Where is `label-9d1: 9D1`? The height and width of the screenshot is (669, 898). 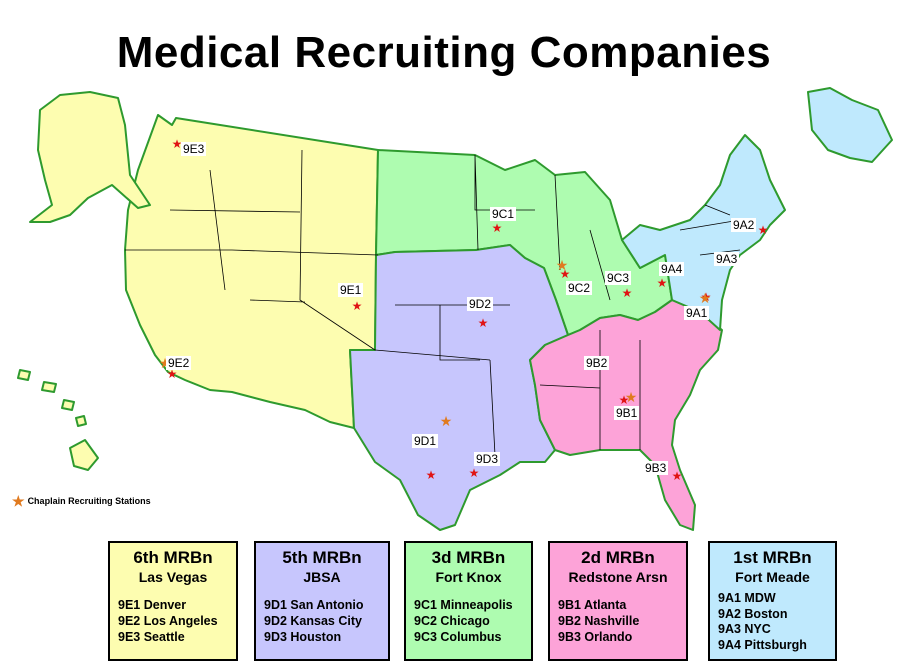
label-9d1: 9D1 is located at coordinates (425, 441).